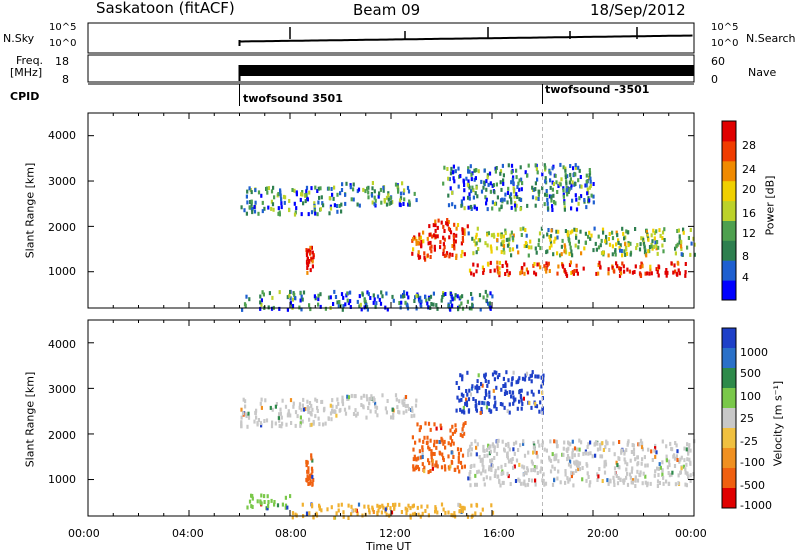 The height and width of the screenshot is (554, 800). I want to click on power-cbar-tick-20: 20, so click(749, 189).